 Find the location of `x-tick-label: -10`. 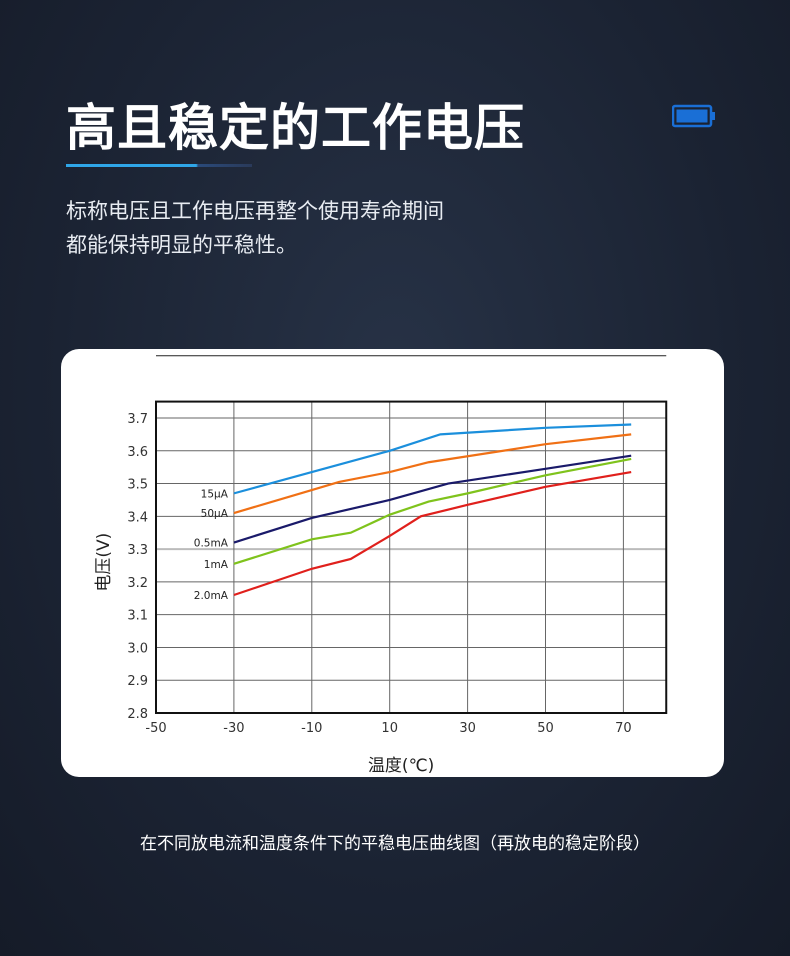

x-tick-label: -10 is located at coordinates (311, 728).